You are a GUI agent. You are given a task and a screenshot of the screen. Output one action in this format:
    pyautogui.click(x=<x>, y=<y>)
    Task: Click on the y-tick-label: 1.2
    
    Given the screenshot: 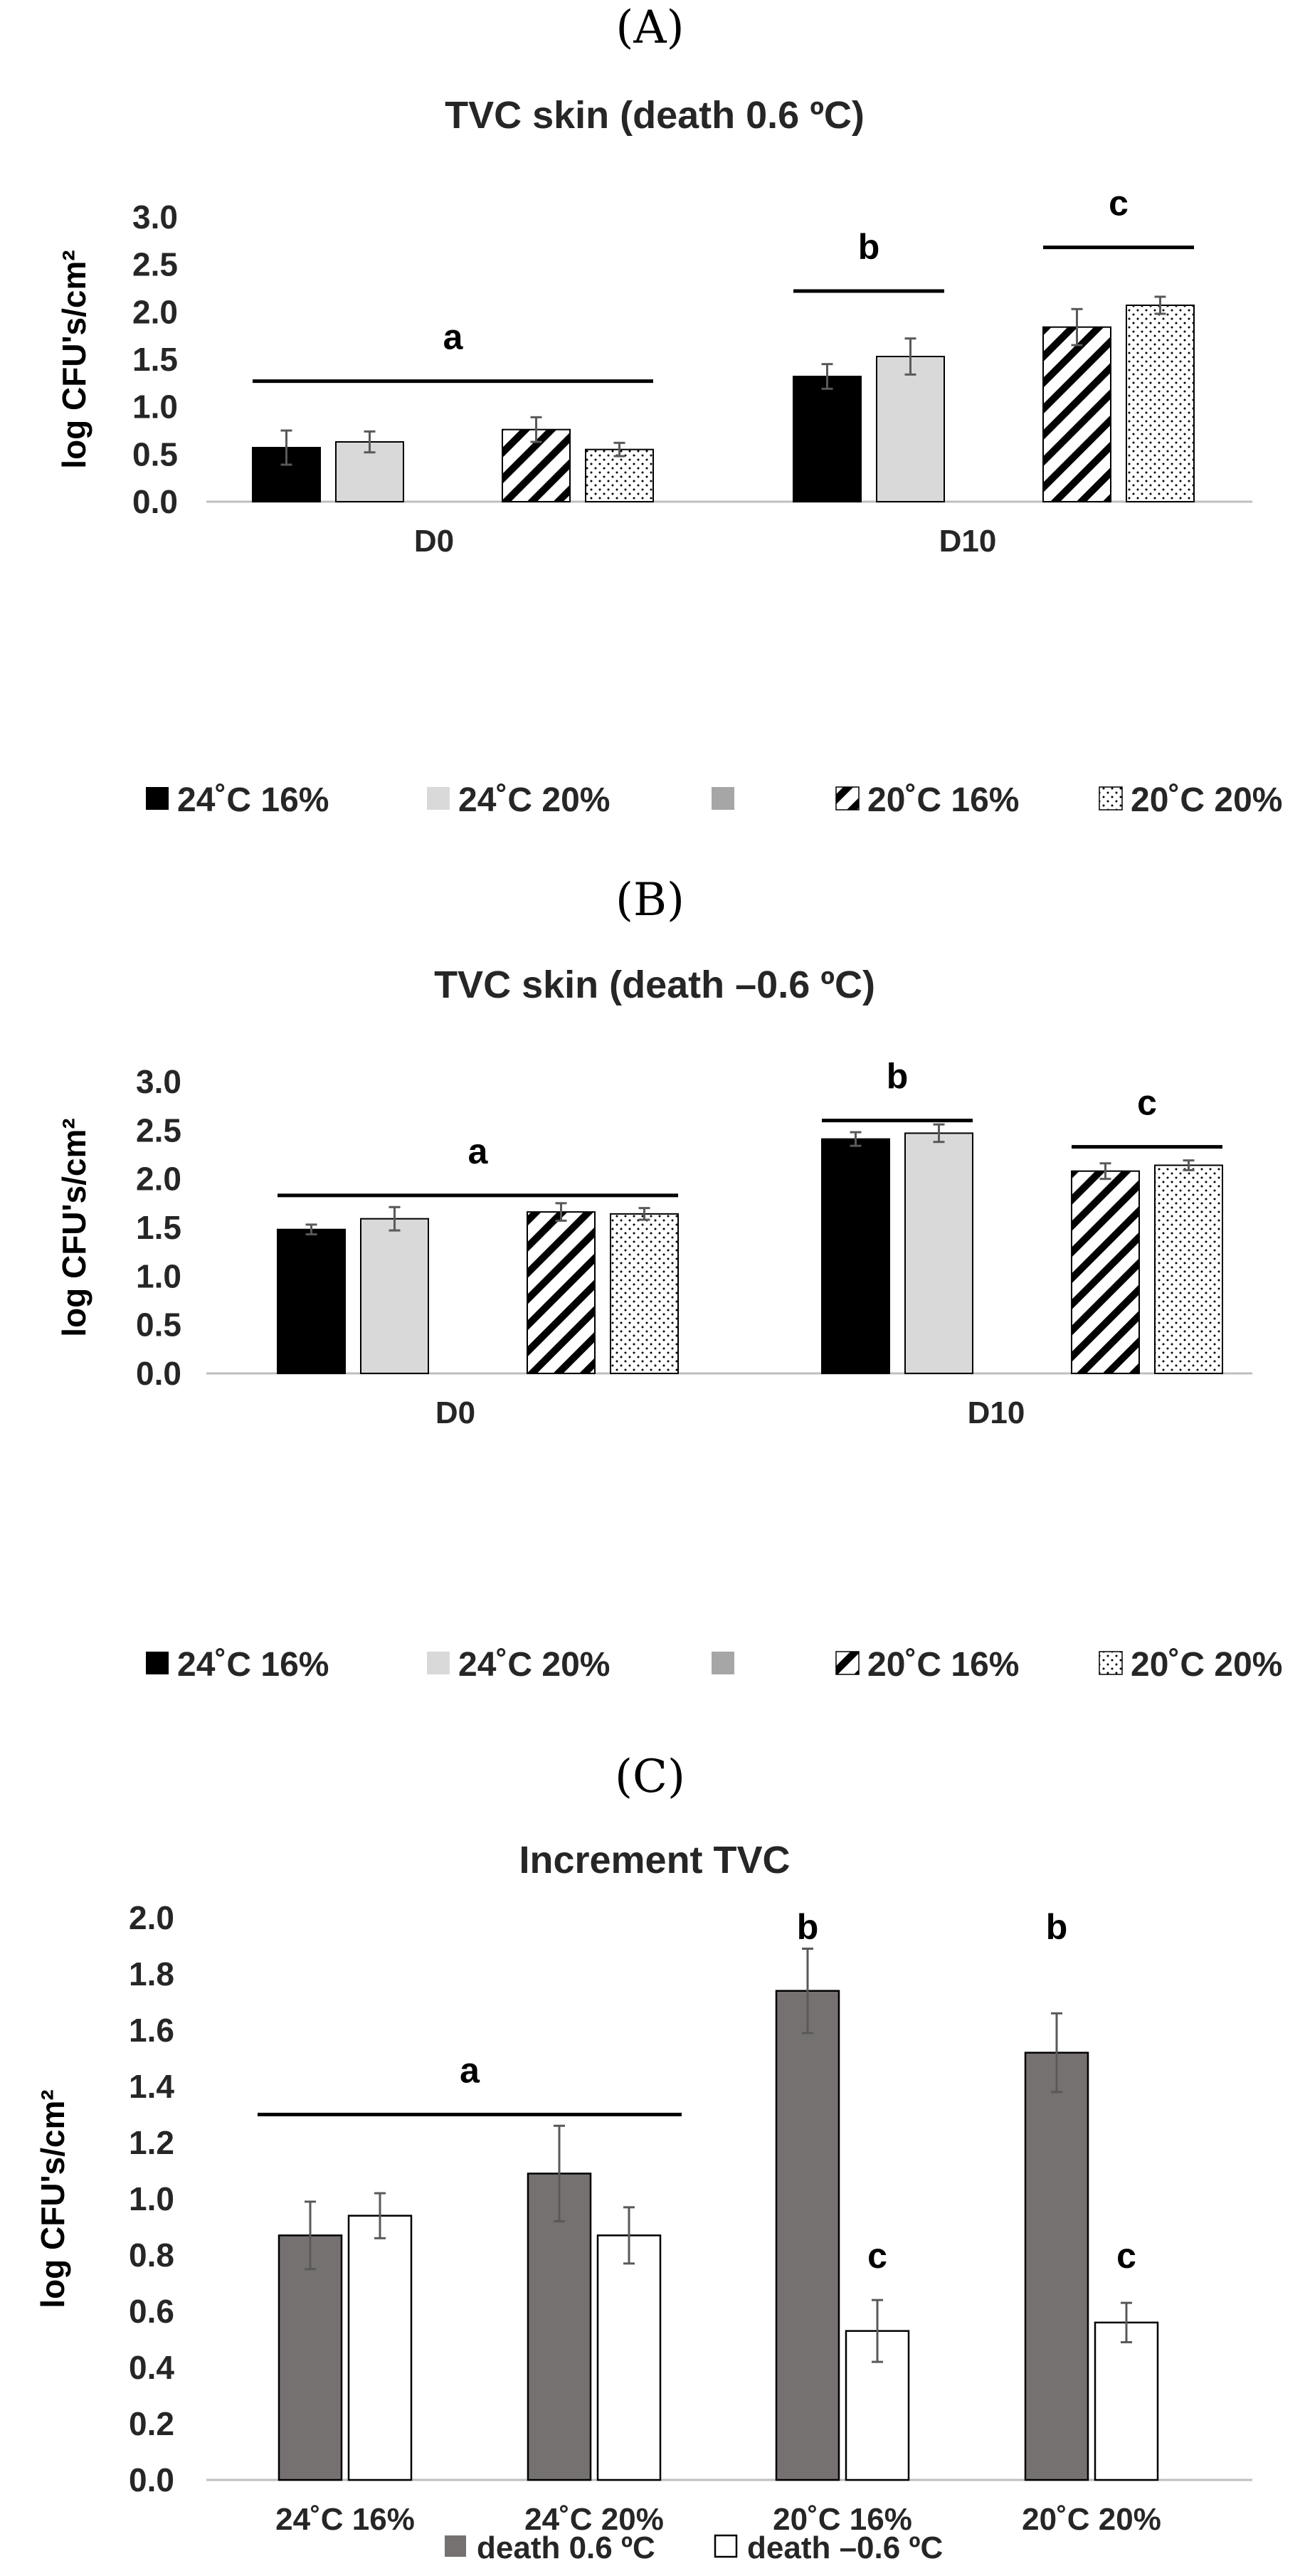 What is the action you would take?
    pyautogui.click(x=151, y=2143)
    